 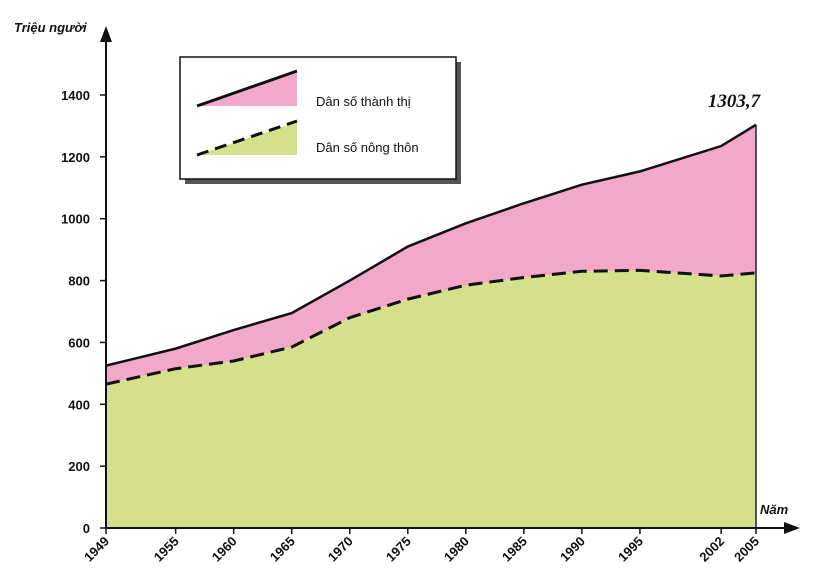 I want to click on y-tick-label: 1200, so click(x=75, y=157).